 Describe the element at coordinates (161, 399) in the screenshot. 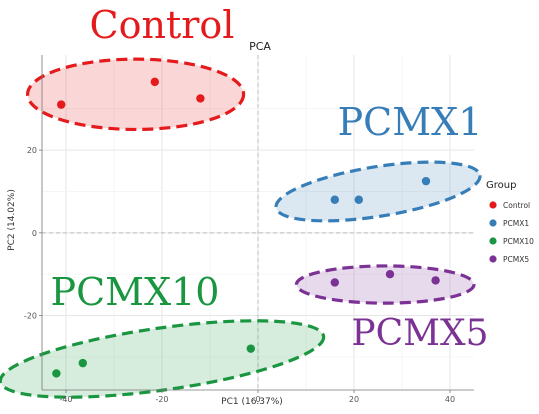

I see `x-tick-label: -20` at that location.